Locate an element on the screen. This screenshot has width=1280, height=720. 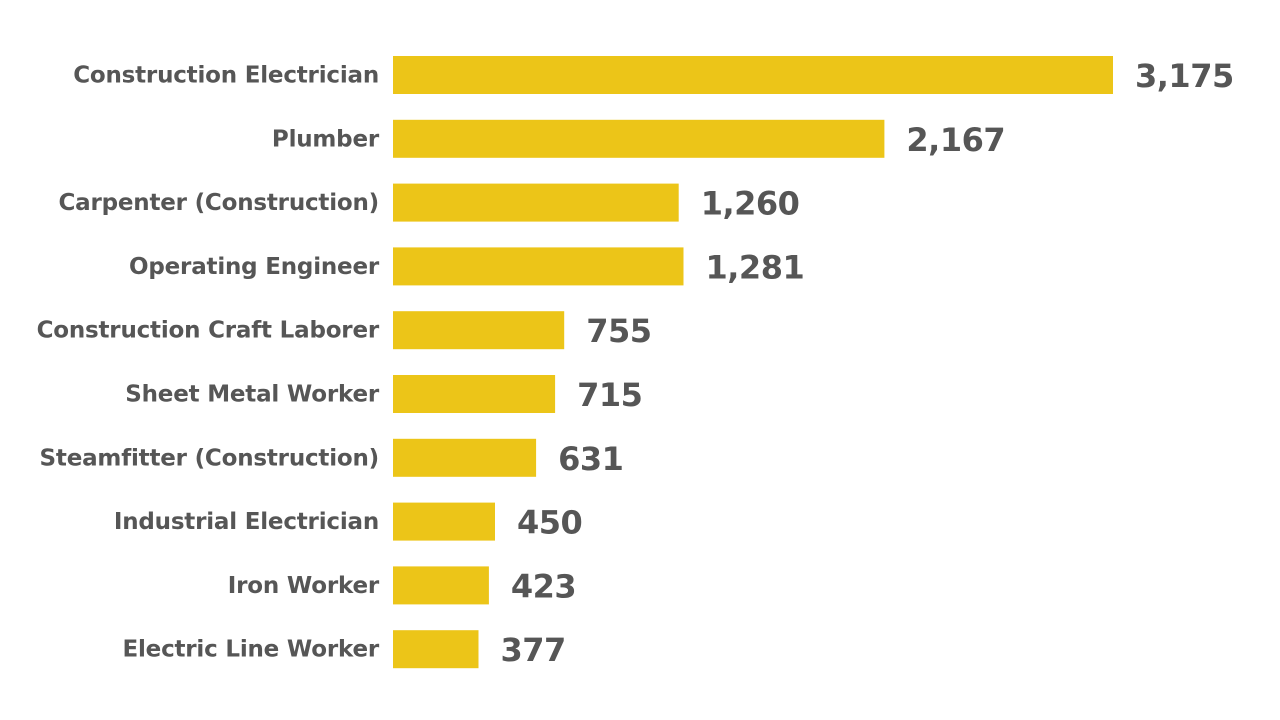
category-label-2: Carpenter (Construction) is located at coordinates (219, 203).